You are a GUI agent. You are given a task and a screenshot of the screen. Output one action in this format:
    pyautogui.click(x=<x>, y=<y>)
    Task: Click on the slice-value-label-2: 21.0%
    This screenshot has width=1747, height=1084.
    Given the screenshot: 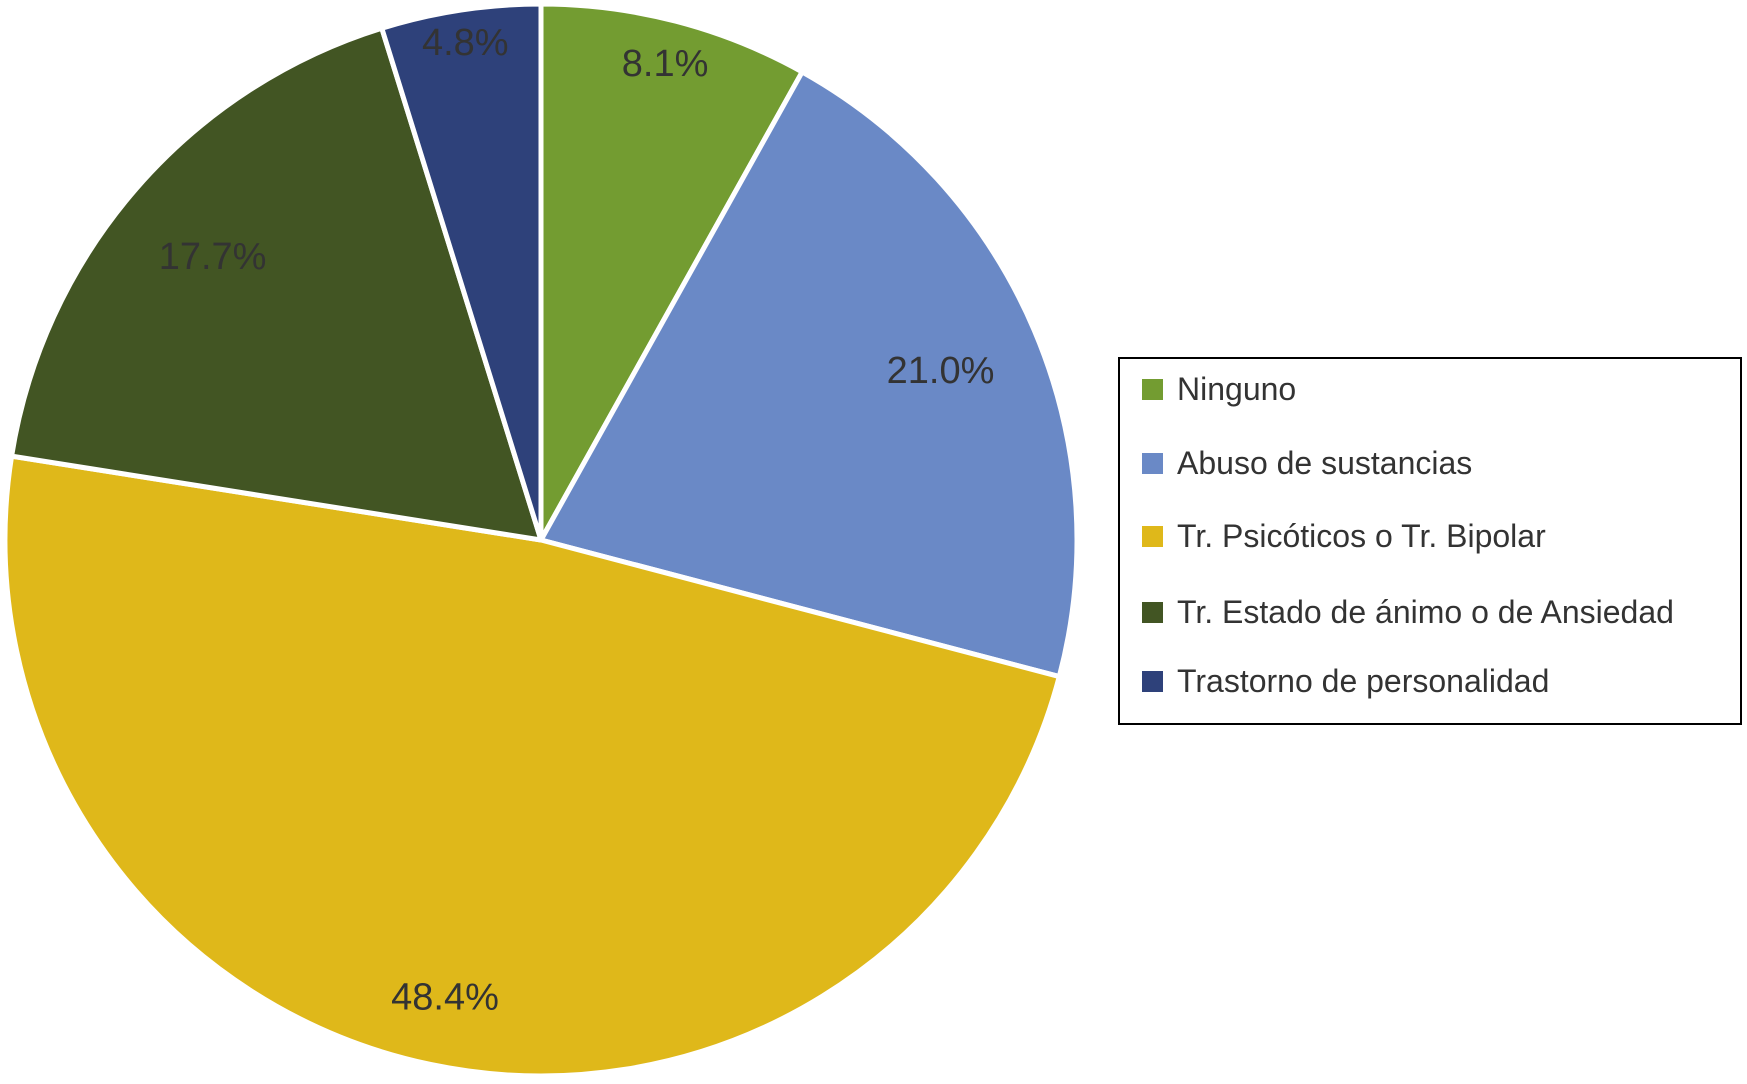 What is the action you would take?
    pyautogui.click(x=941, y=371)
    